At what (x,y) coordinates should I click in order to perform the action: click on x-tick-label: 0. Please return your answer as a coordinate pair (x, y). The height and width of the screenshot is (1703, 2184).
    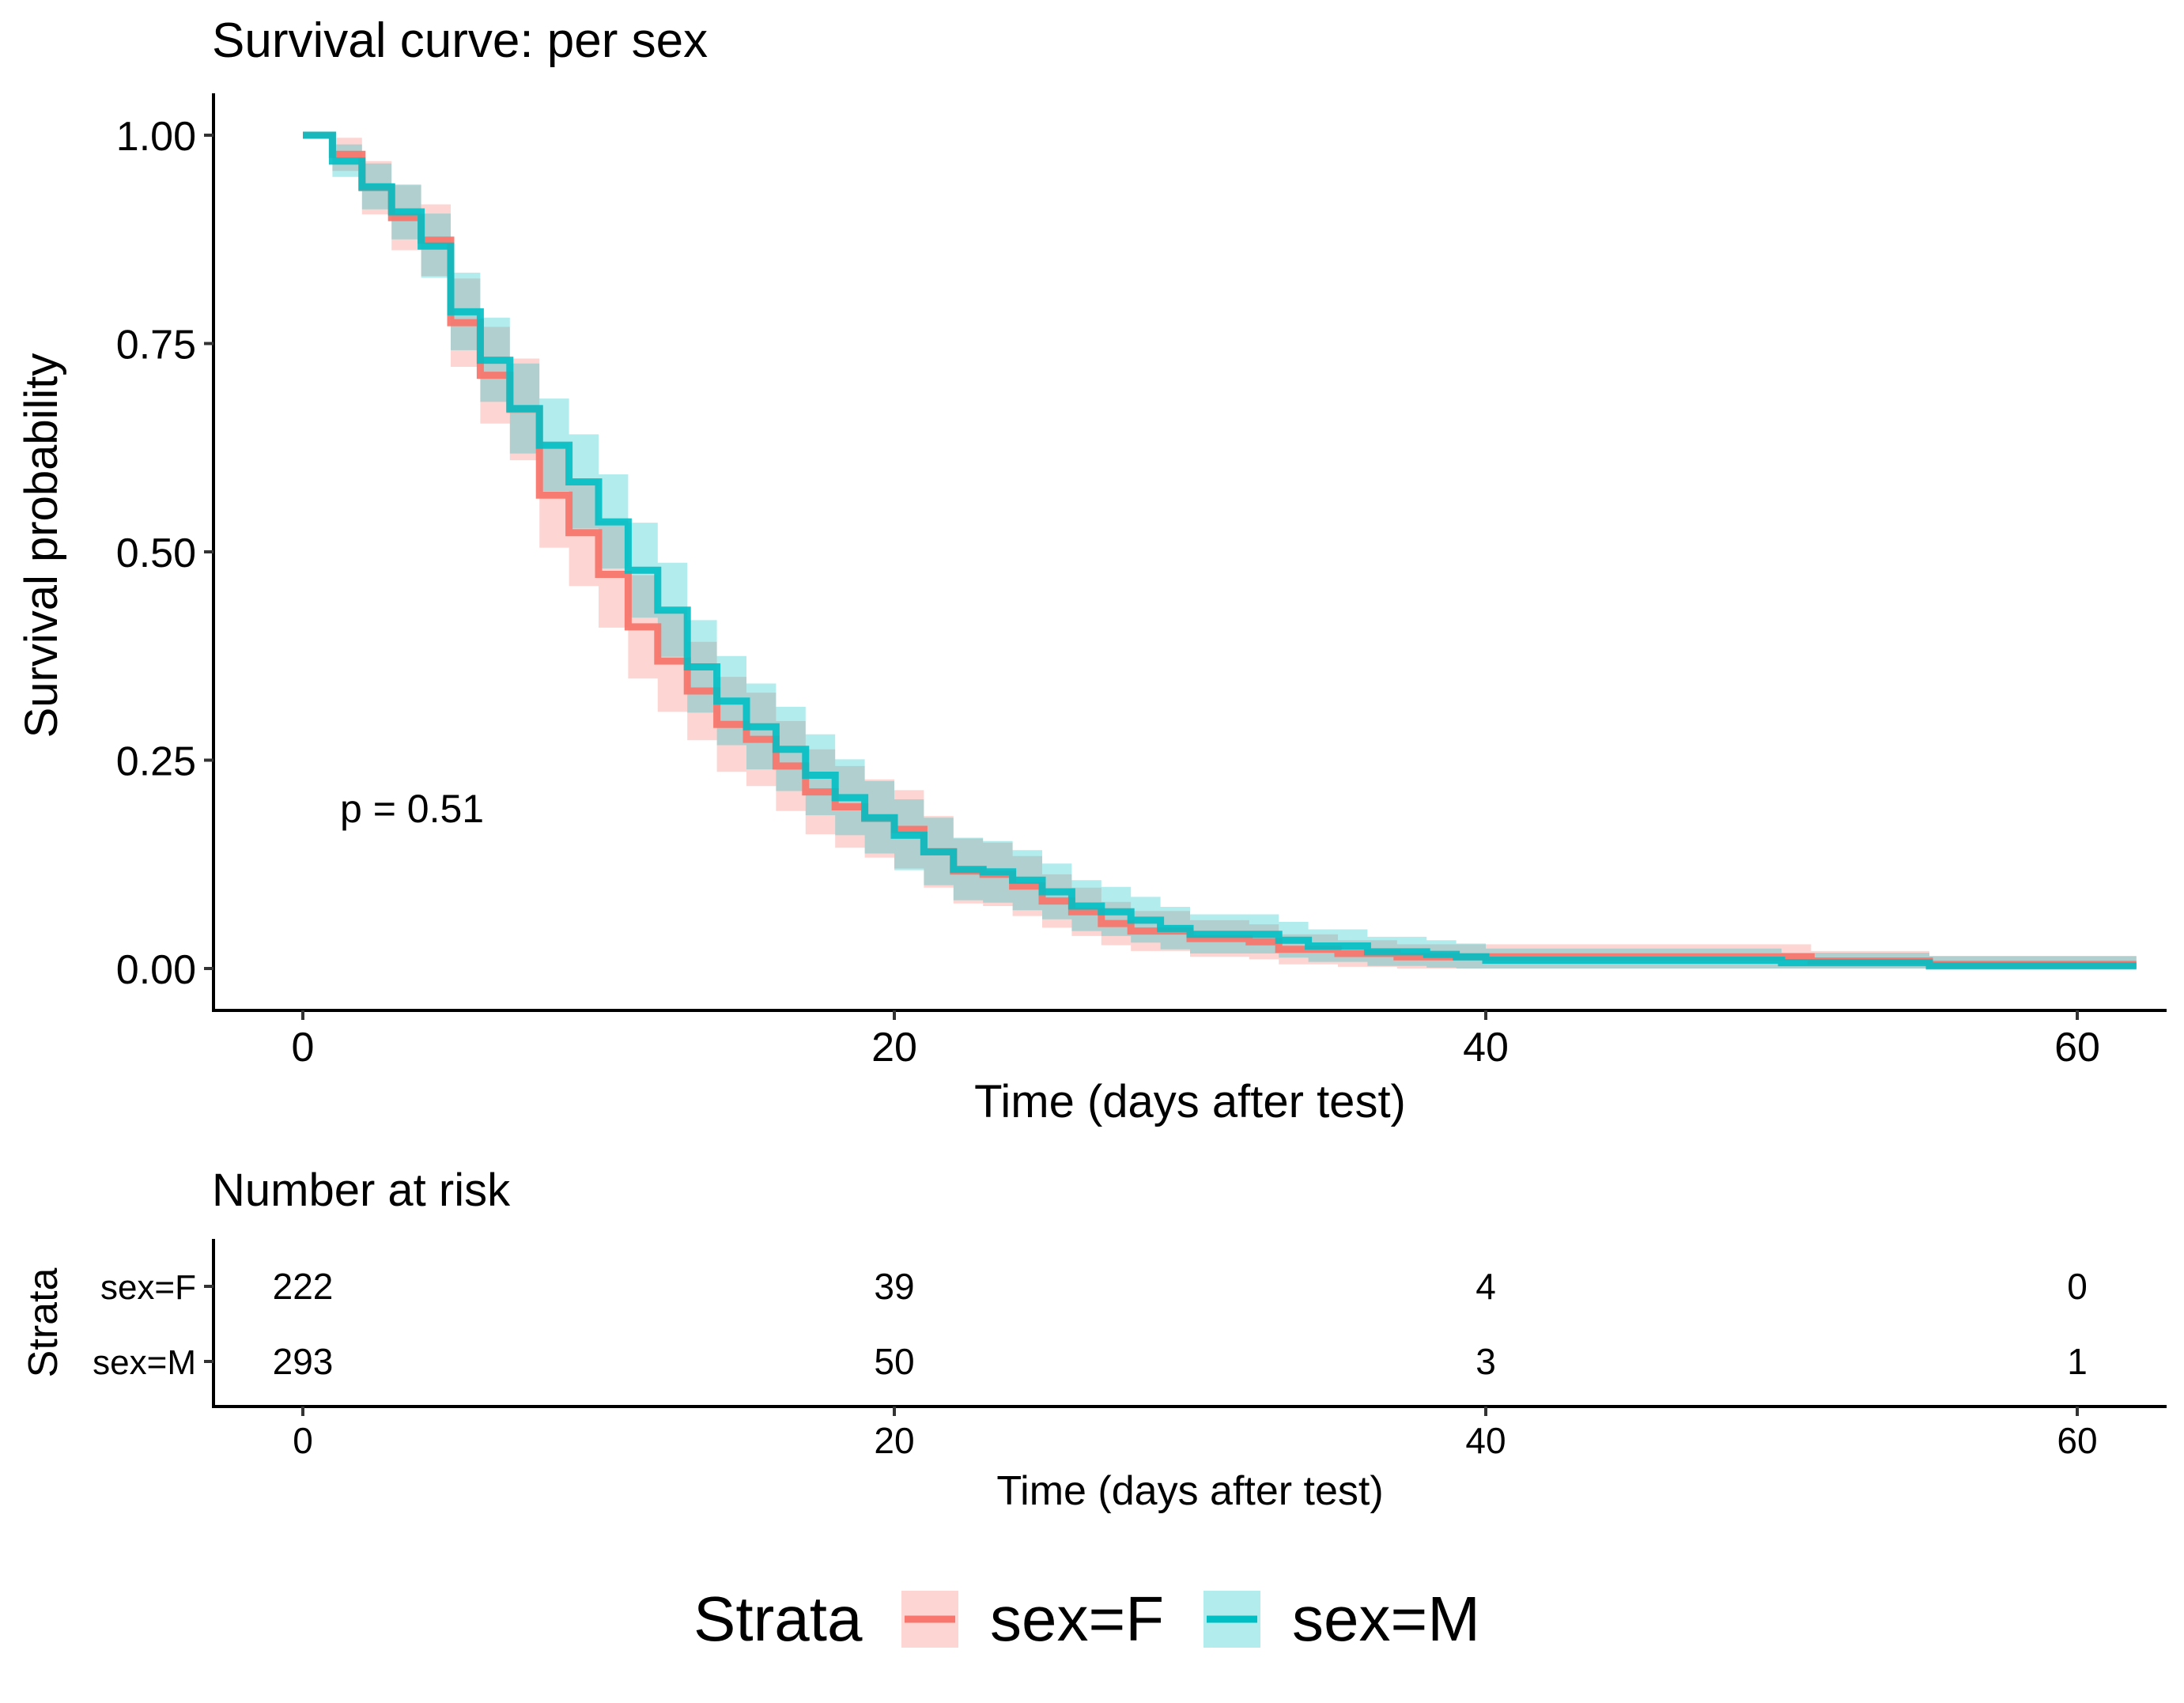
    Looking at the image, I should click on (303, 1048).